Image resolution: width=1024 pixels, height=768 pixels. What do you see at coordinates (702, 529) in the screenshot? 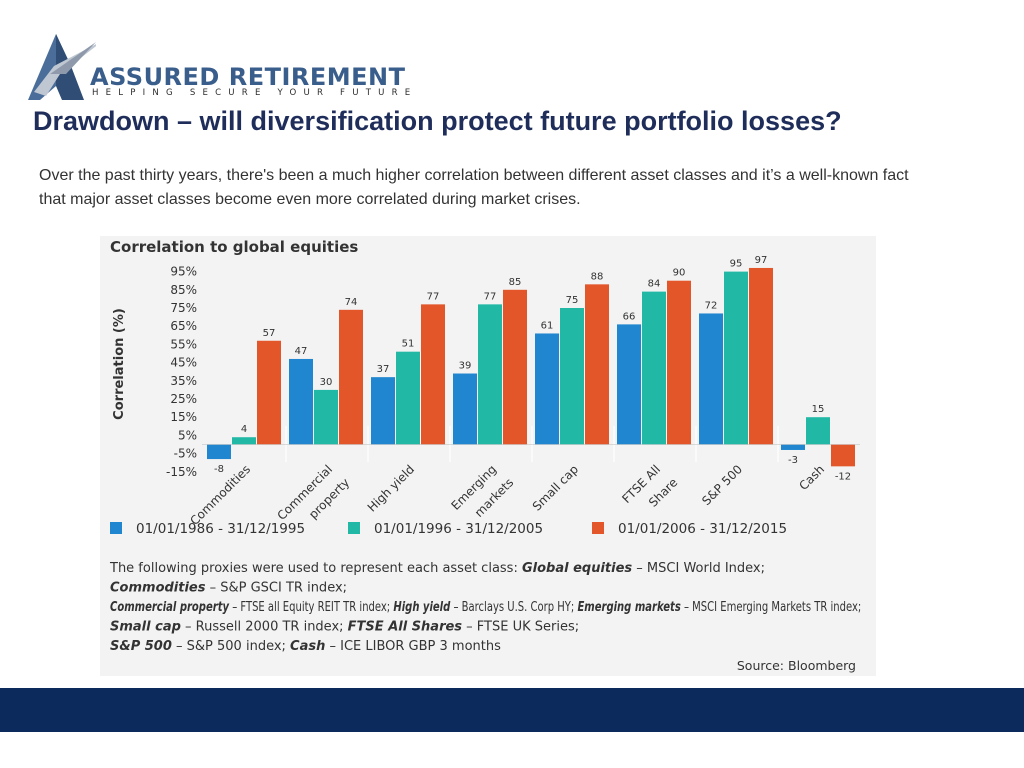
I see `legend-label: 01/01/2006 - 31/12/2015` at bounding box center [702, 529].